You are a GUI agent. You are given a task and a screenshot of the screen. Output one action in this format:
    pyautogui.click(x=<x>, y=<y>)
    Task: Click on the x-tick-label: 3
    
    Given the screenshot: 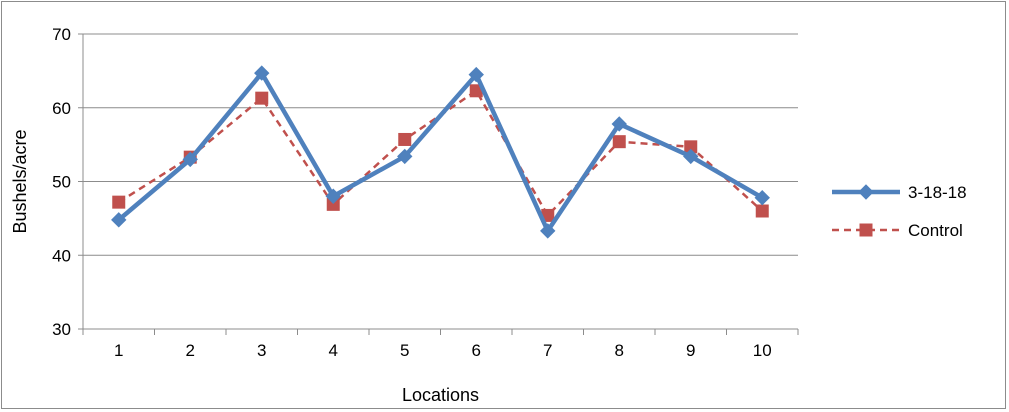 What is the action you would take?
    pyautogui.click(x=261, y=350)
    